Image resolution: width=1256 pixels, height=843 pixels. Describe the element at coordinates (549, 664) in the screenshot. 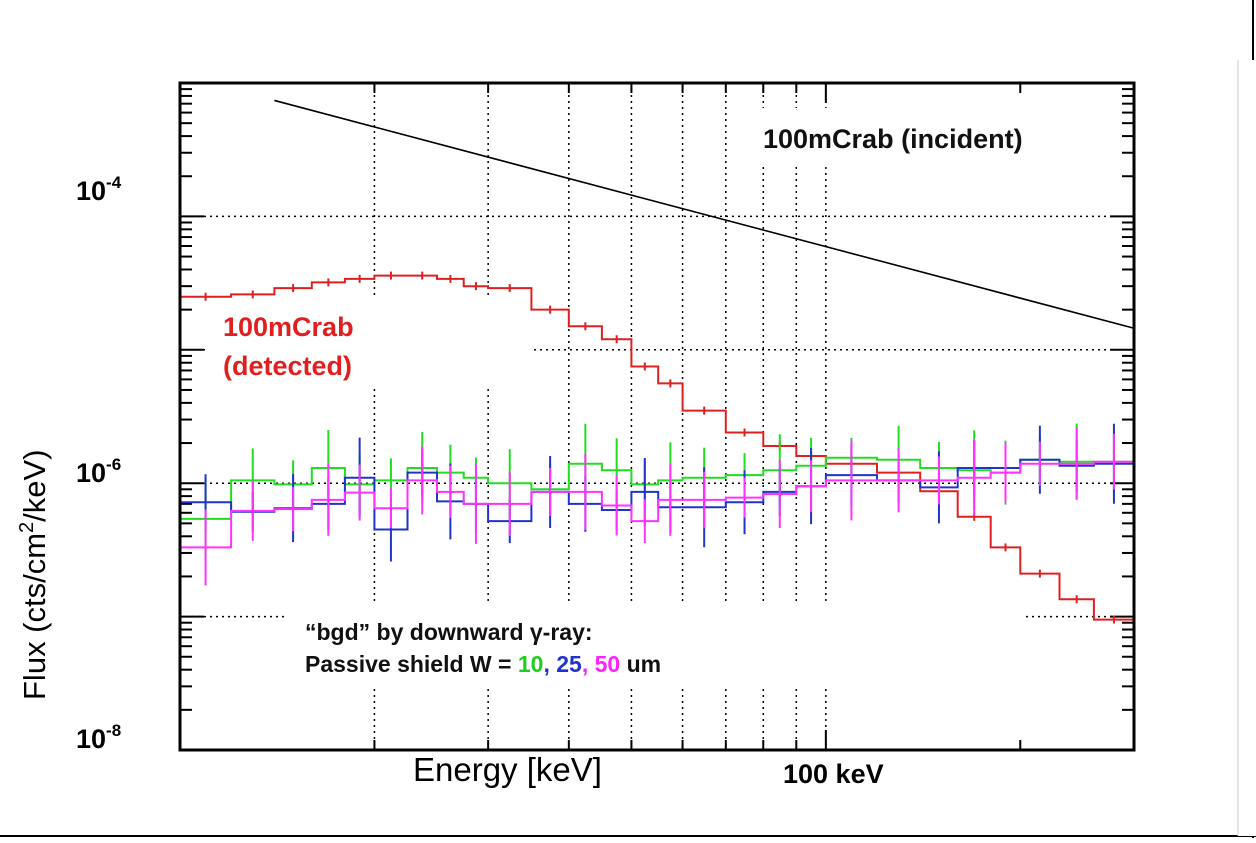

I see `bgd-legend-sep-1: ,` at that location.